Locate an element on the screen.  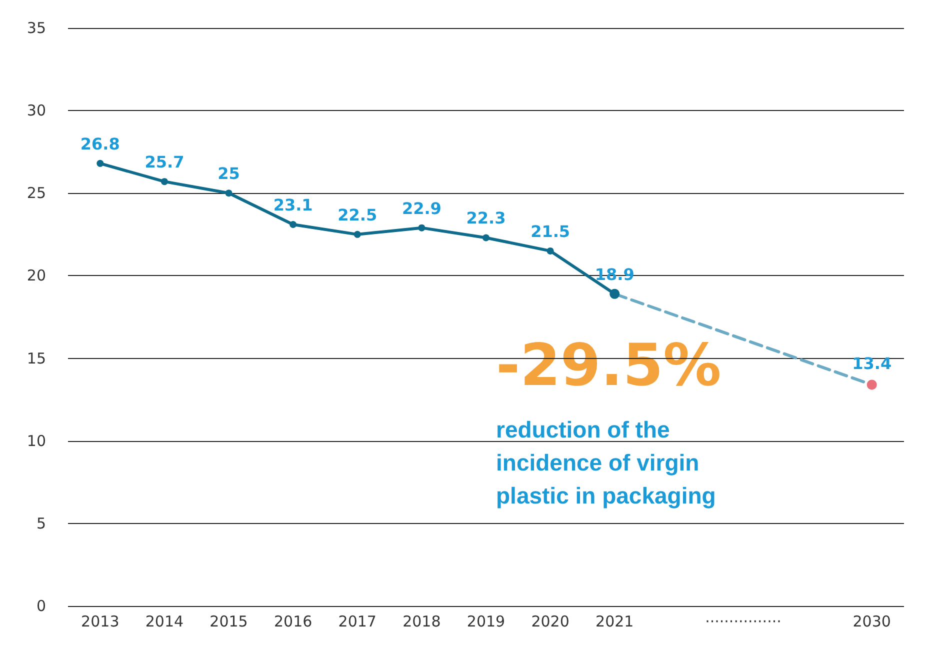
data-label: 22.5 is located at coordinates (358, 214).